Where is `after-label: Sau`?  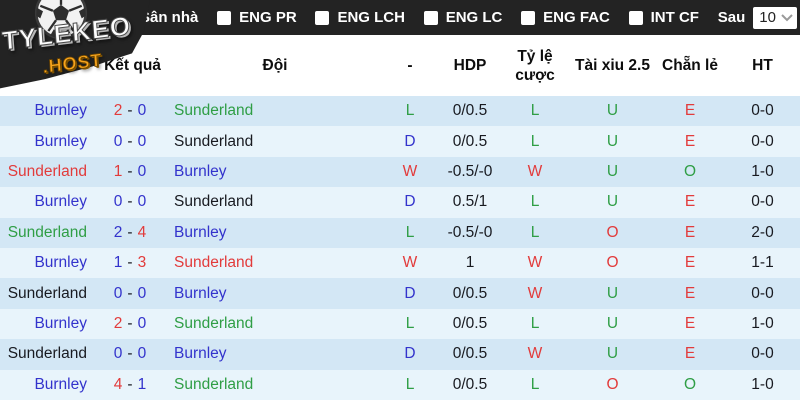
after-label: Sau is located at coordinates (731, 17).